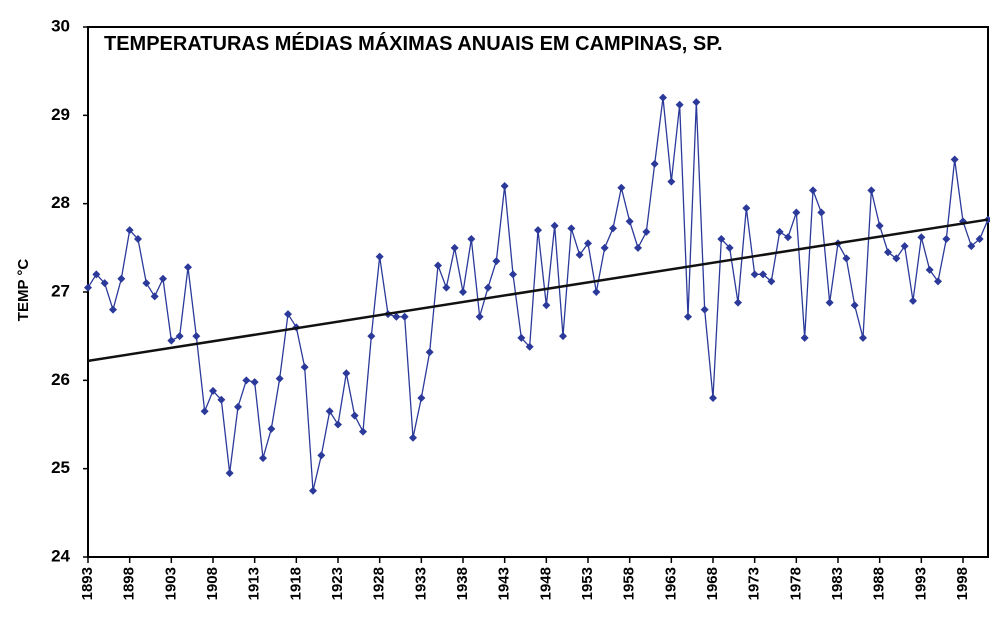 Image resolution: width=990 pixels, height=628 pixels. Describe the element at coordinates (254, 583) in the screenshot. I see `x-tick-label: 1913` at that location.